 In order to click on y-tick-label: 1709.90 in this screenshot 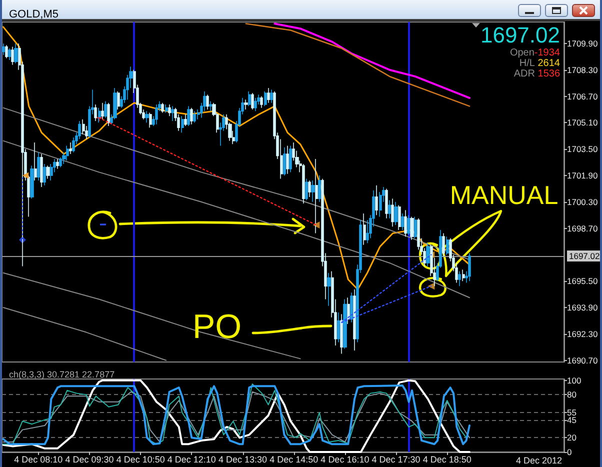, I will do `click(582, 43)`.